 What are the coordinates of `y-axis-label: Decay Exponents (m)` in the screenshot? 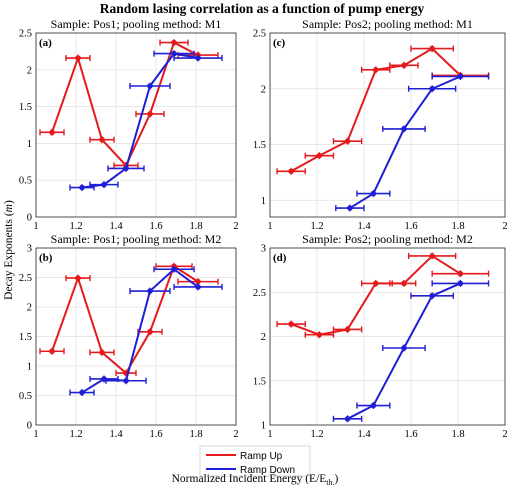 It's located at (9, 250).